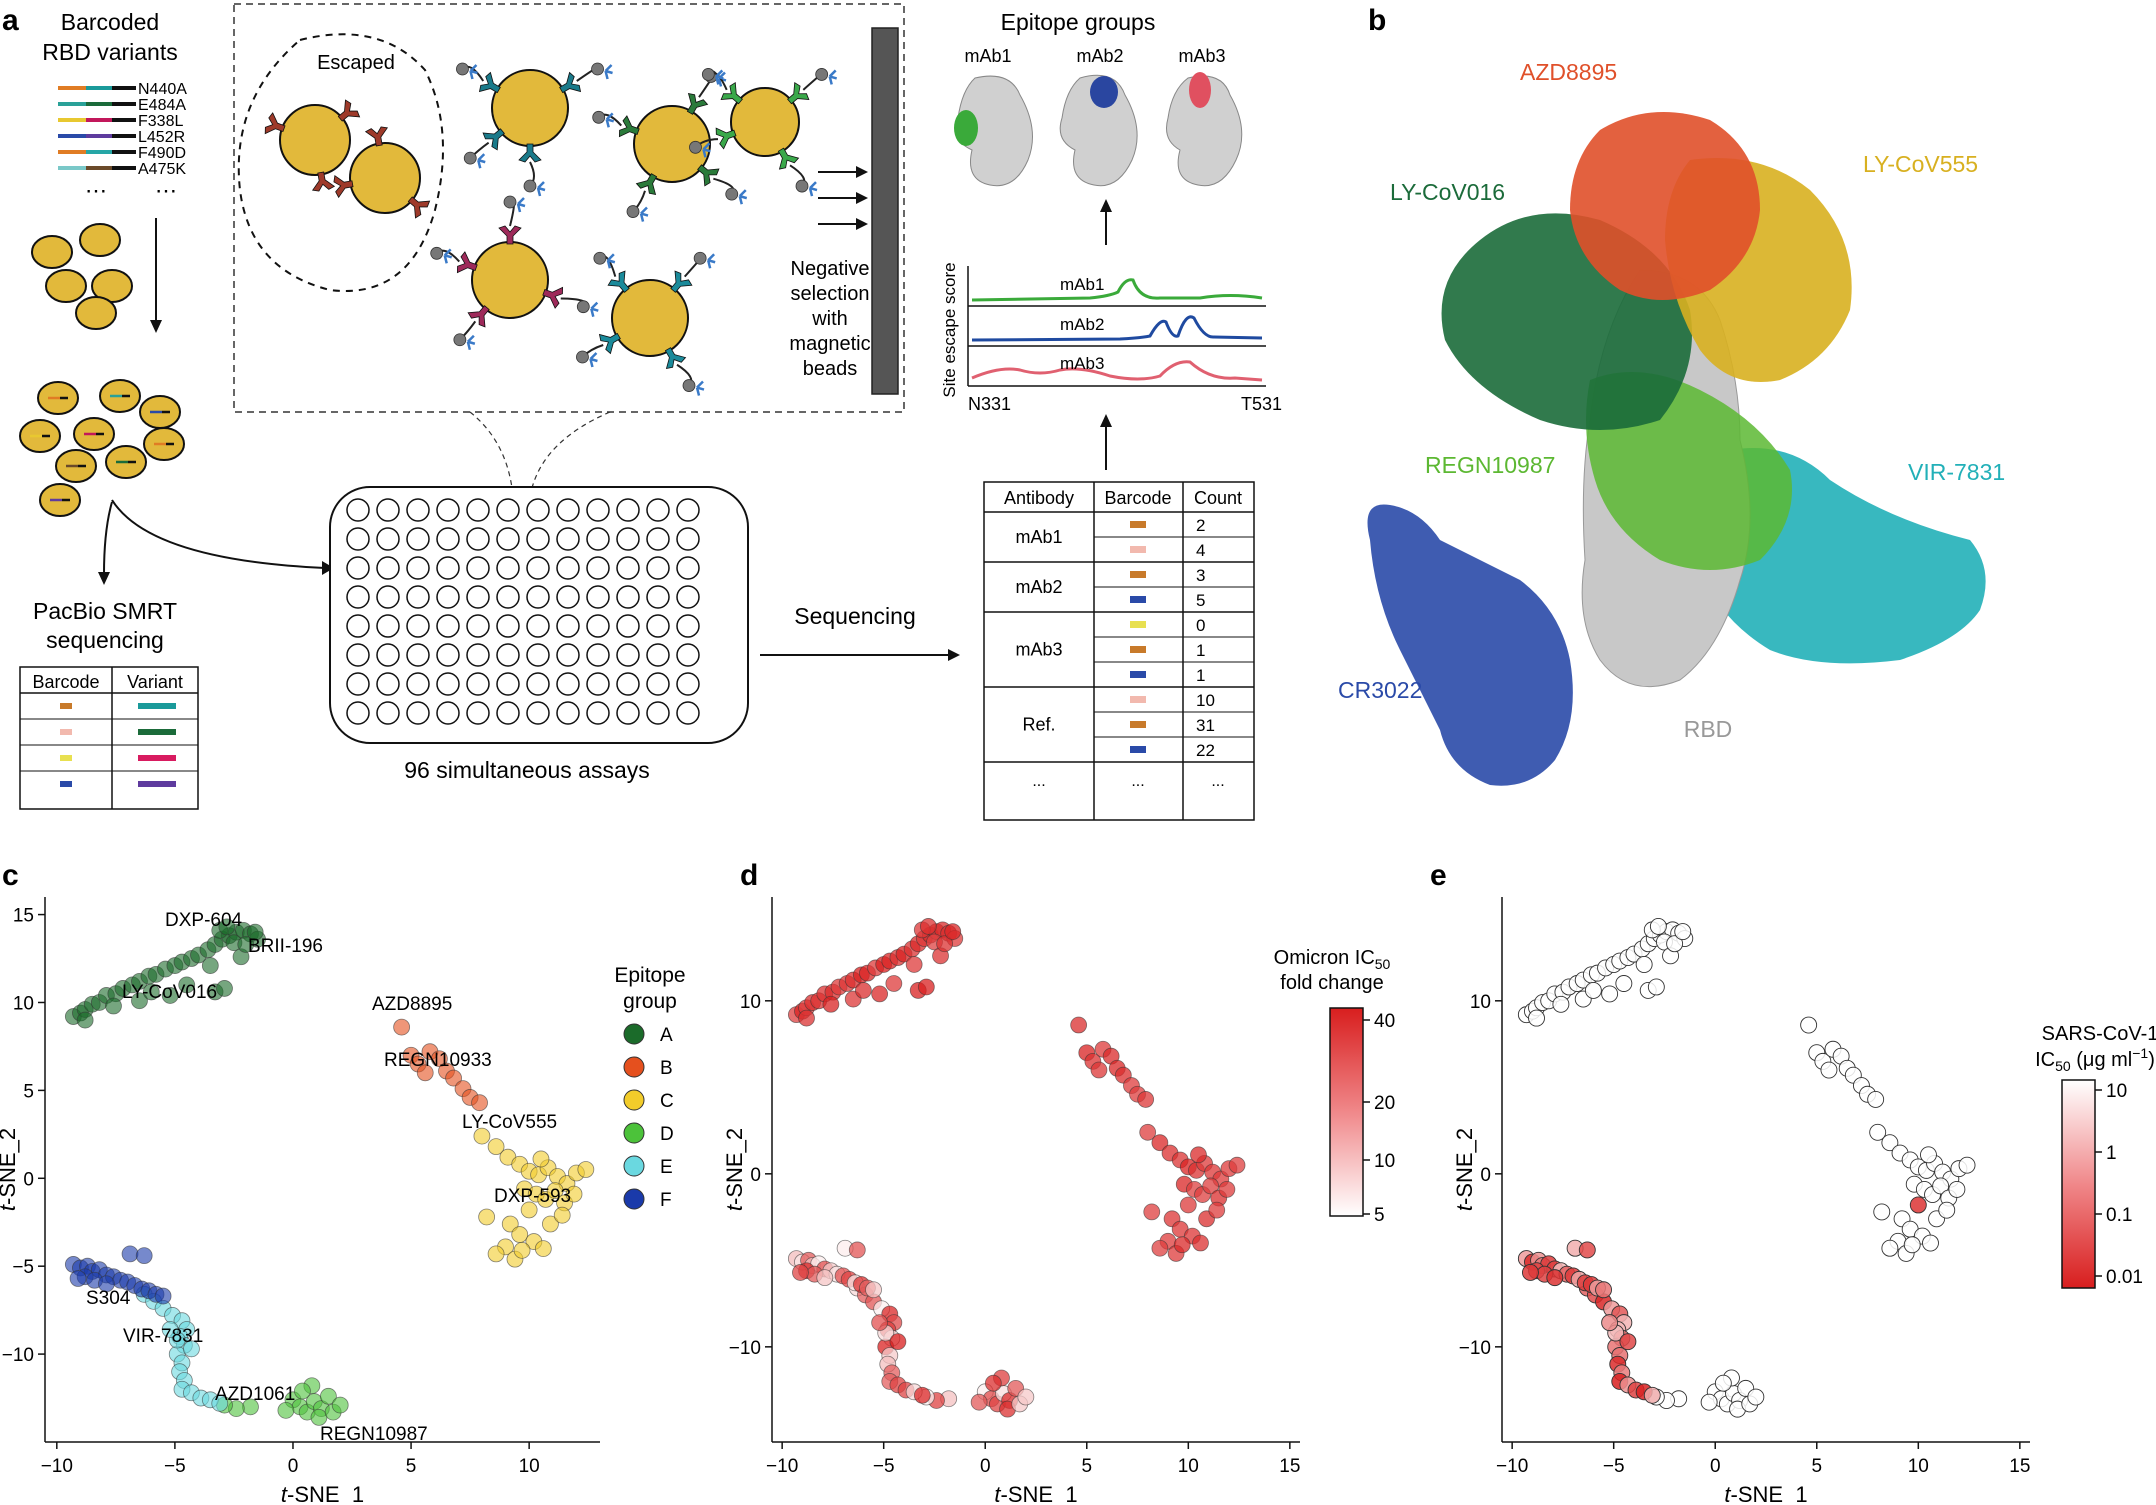  Describe the element at coordinates (634, 1166) in the screenshot. I see `legend-swatch-E` at that location.